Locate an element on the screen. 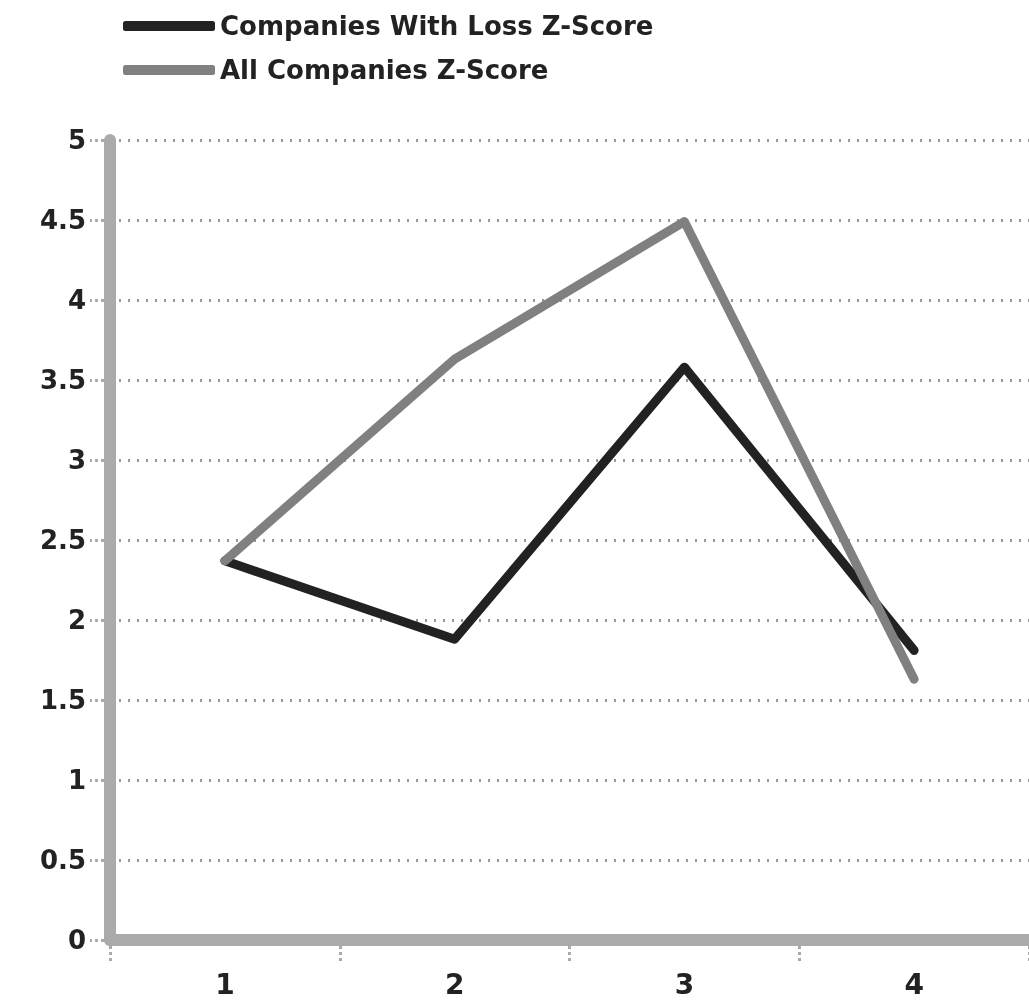  y-tick-label: 3.5 is located at coordinates (62, 380).